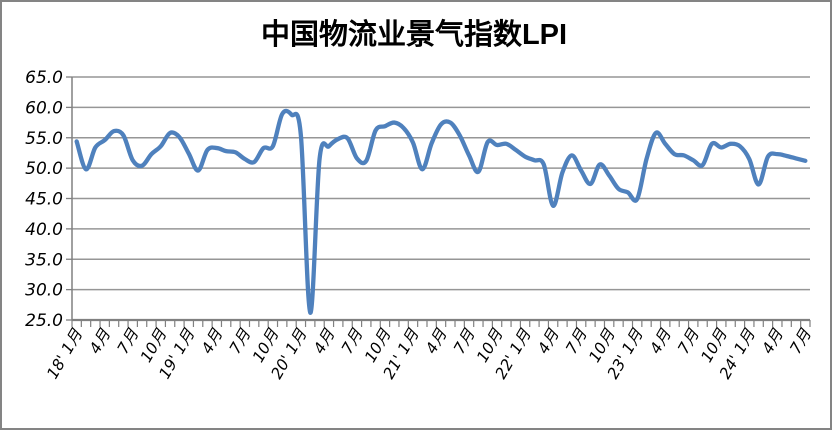  I want to click on y-tick-label: 45.0, so click(44, 200).